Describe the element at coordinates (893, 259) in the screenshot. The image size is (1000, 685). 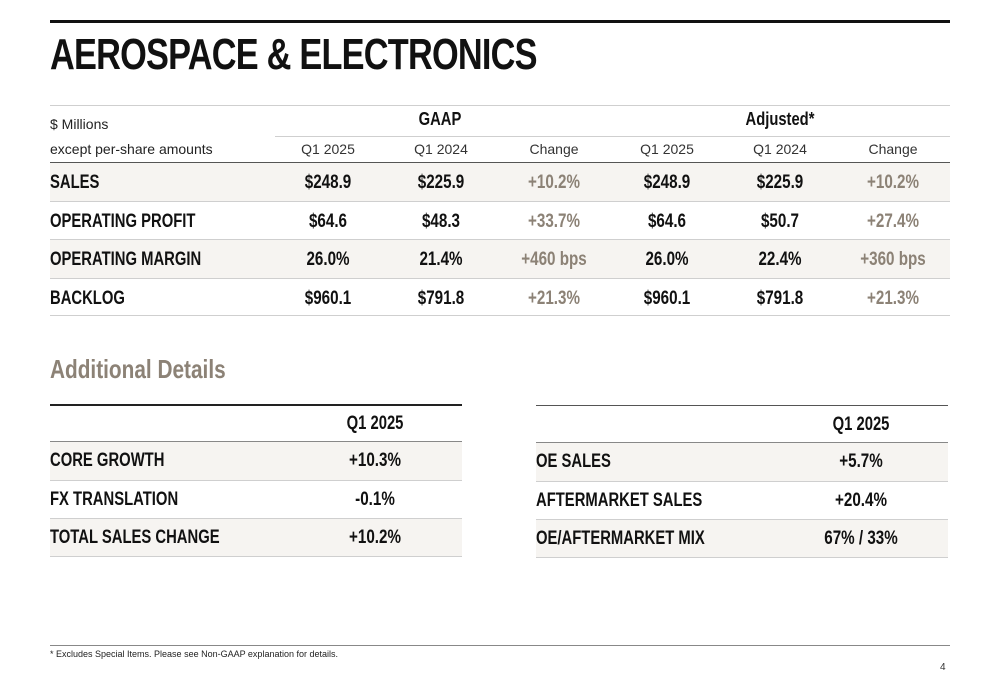
I see `cell-change: +360 bps` at that location.